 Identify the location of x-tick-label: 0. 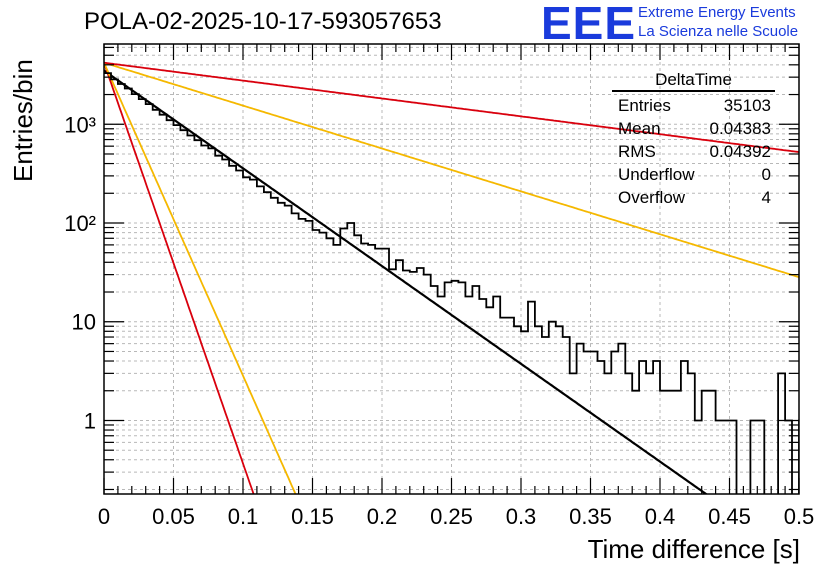
(104, 516).